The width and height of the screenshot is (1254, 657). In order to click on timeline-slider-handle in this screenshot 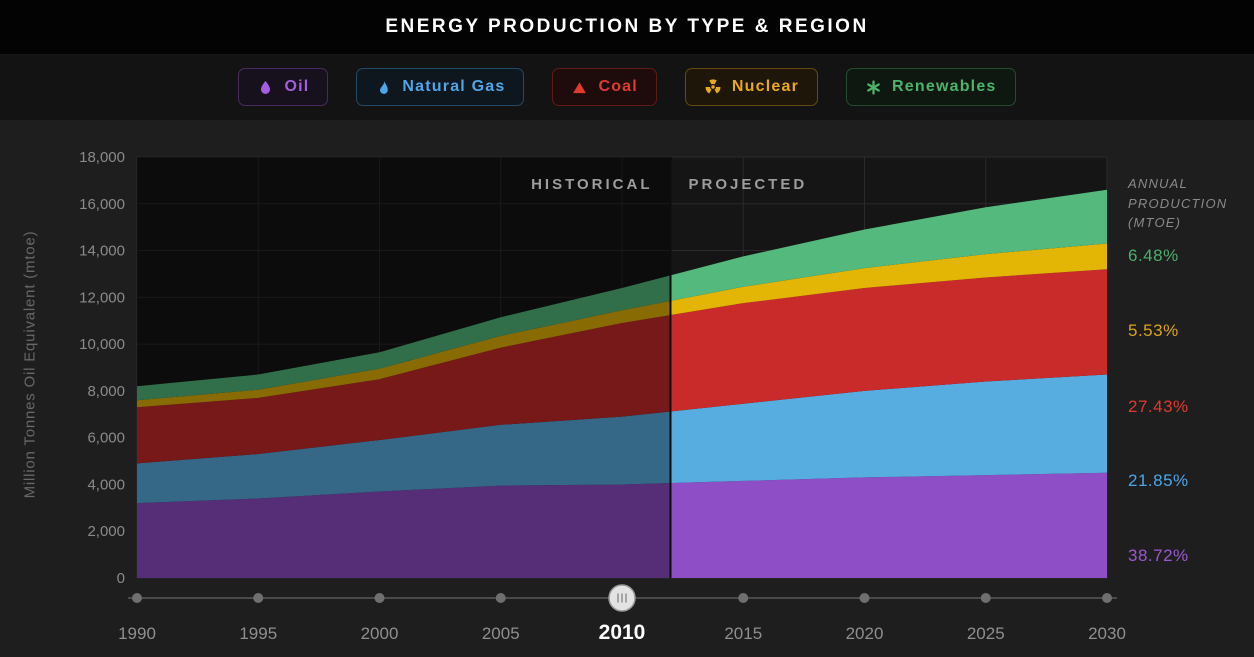, I will do `click(622, 598)`.